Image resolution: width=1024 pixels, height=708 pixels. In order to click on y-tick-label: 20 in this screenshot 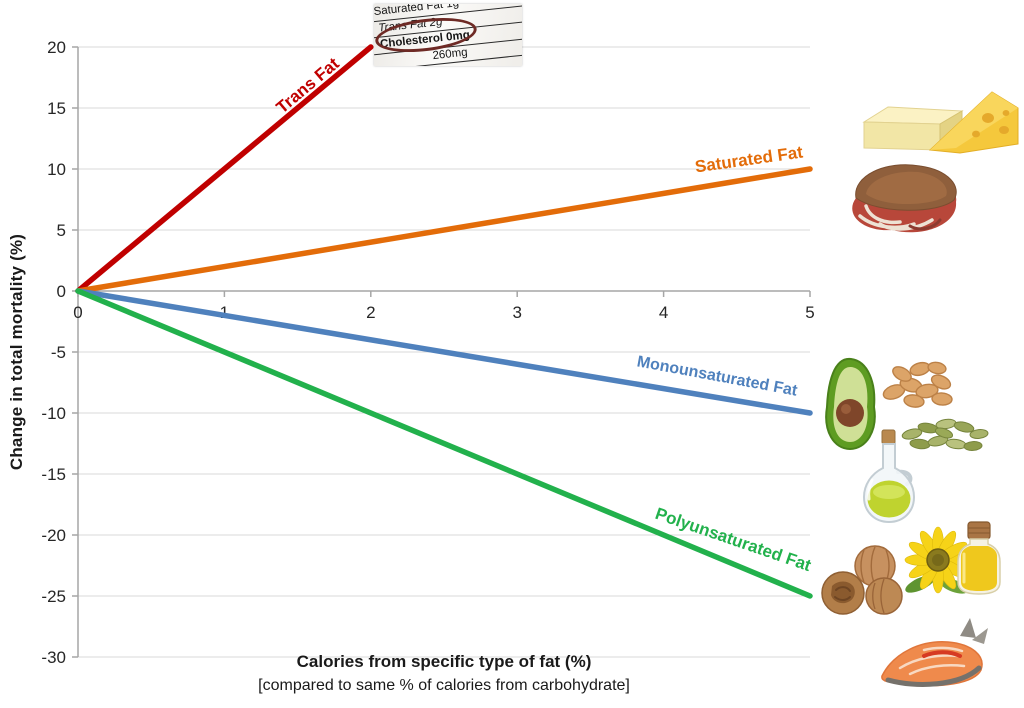, I will do `click(56, 47)`.